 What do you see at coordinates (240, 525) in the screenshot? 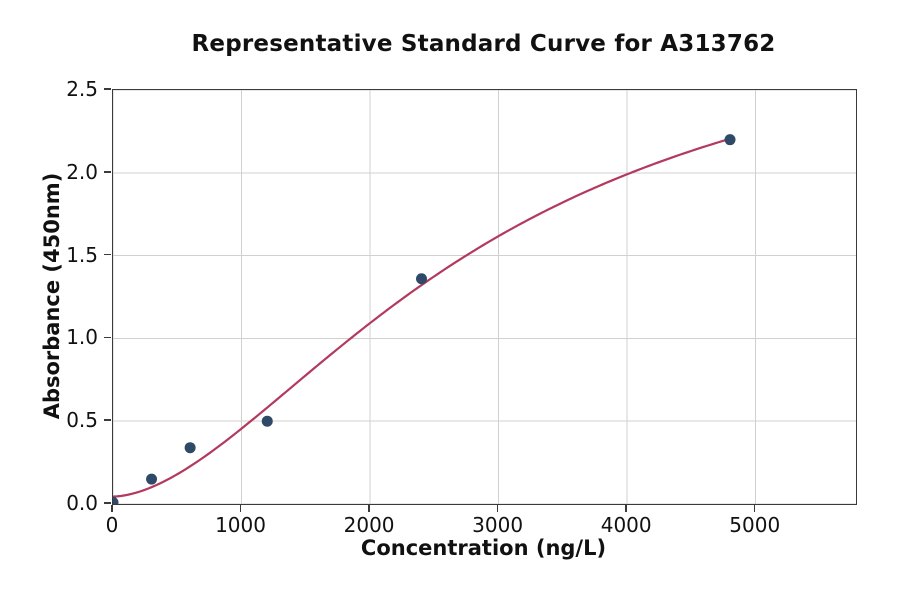
I see `x-tick-label: 1000` at bounding box center [240, 525].